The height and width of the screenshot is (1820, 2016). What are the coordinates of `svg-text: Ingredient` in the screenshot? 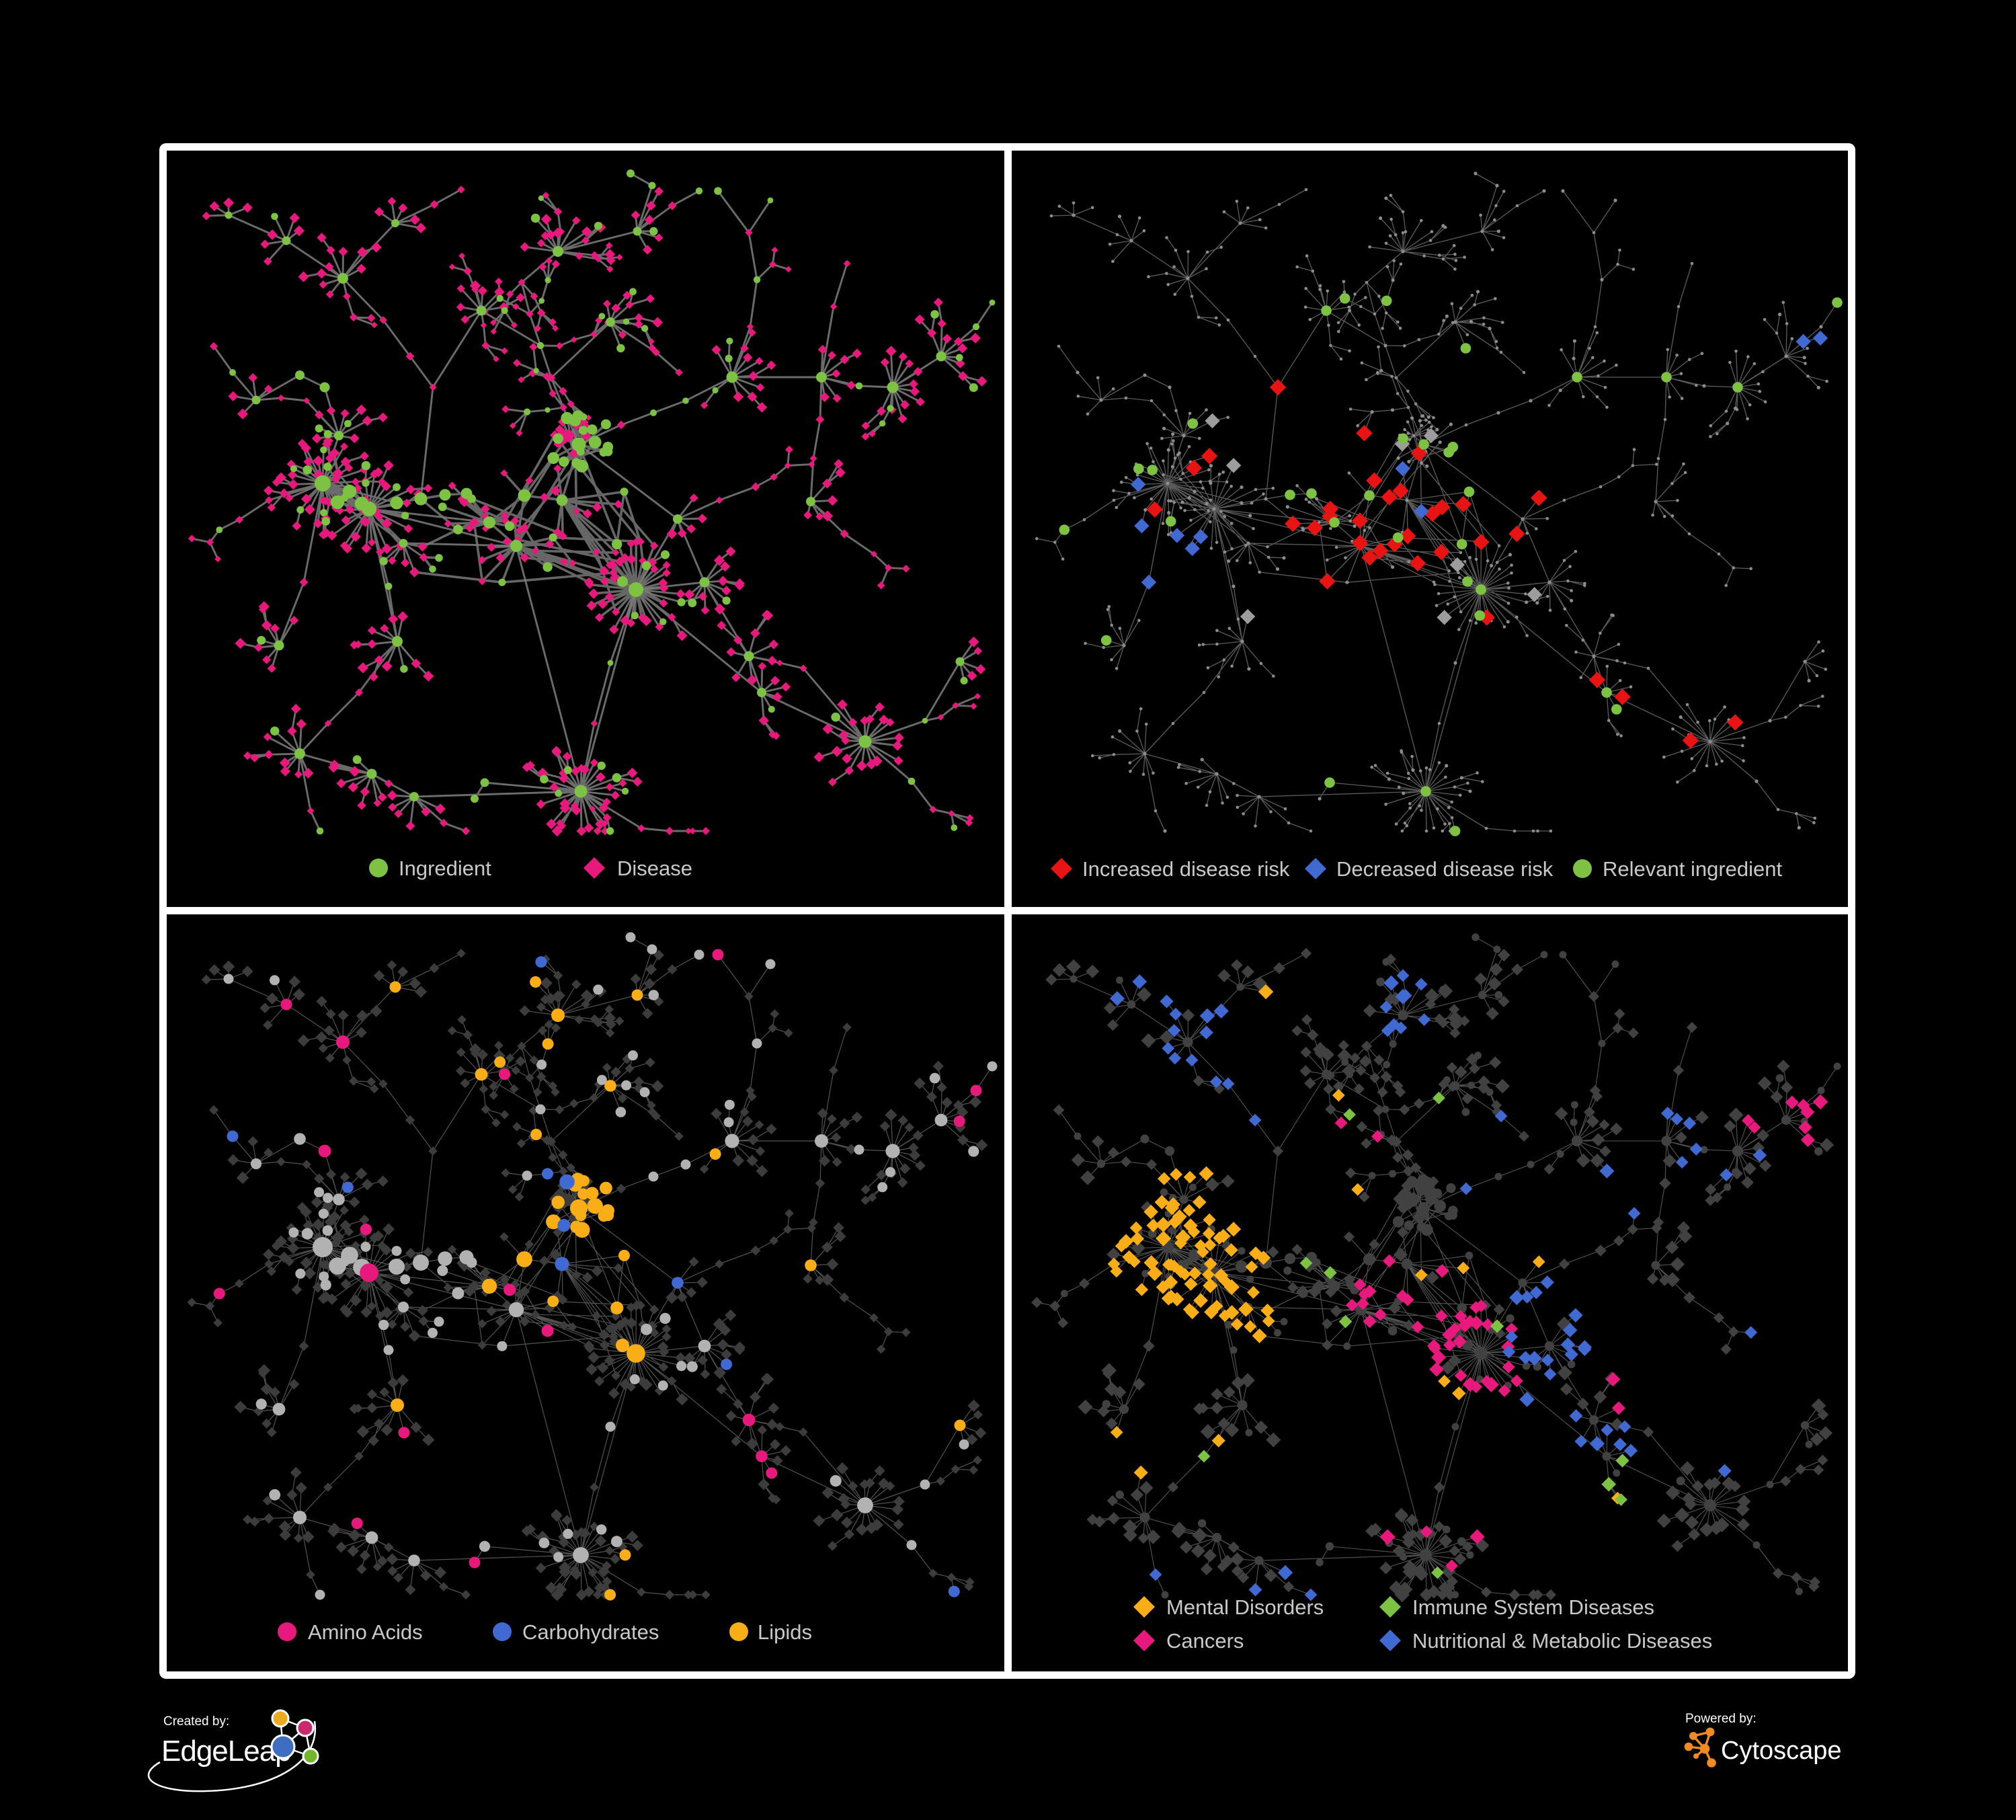 It's located at (445, 868).